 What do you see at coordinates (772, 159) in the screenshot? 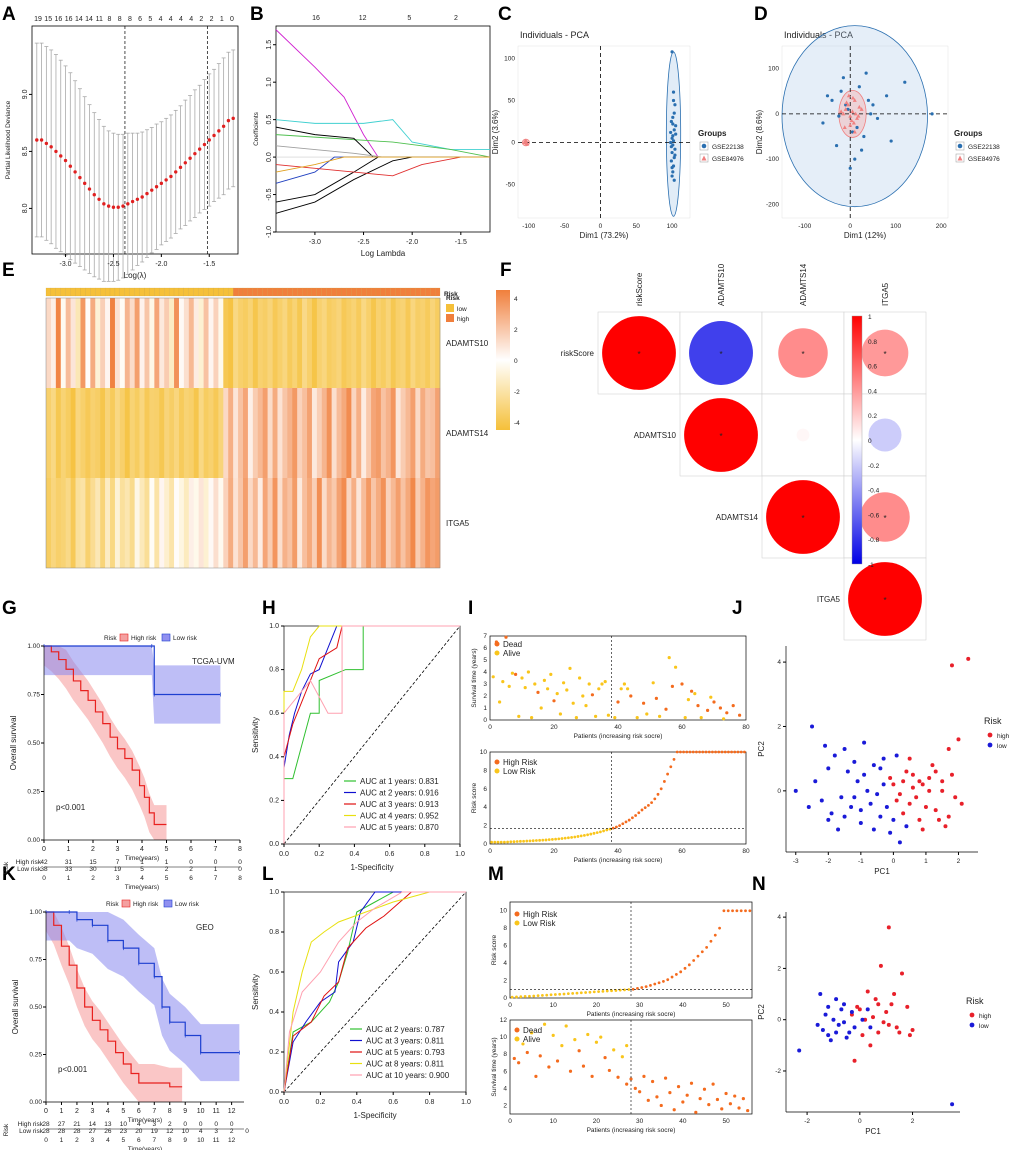
I see `panel-d-ytick: -100` at bounding box center [772, 159].